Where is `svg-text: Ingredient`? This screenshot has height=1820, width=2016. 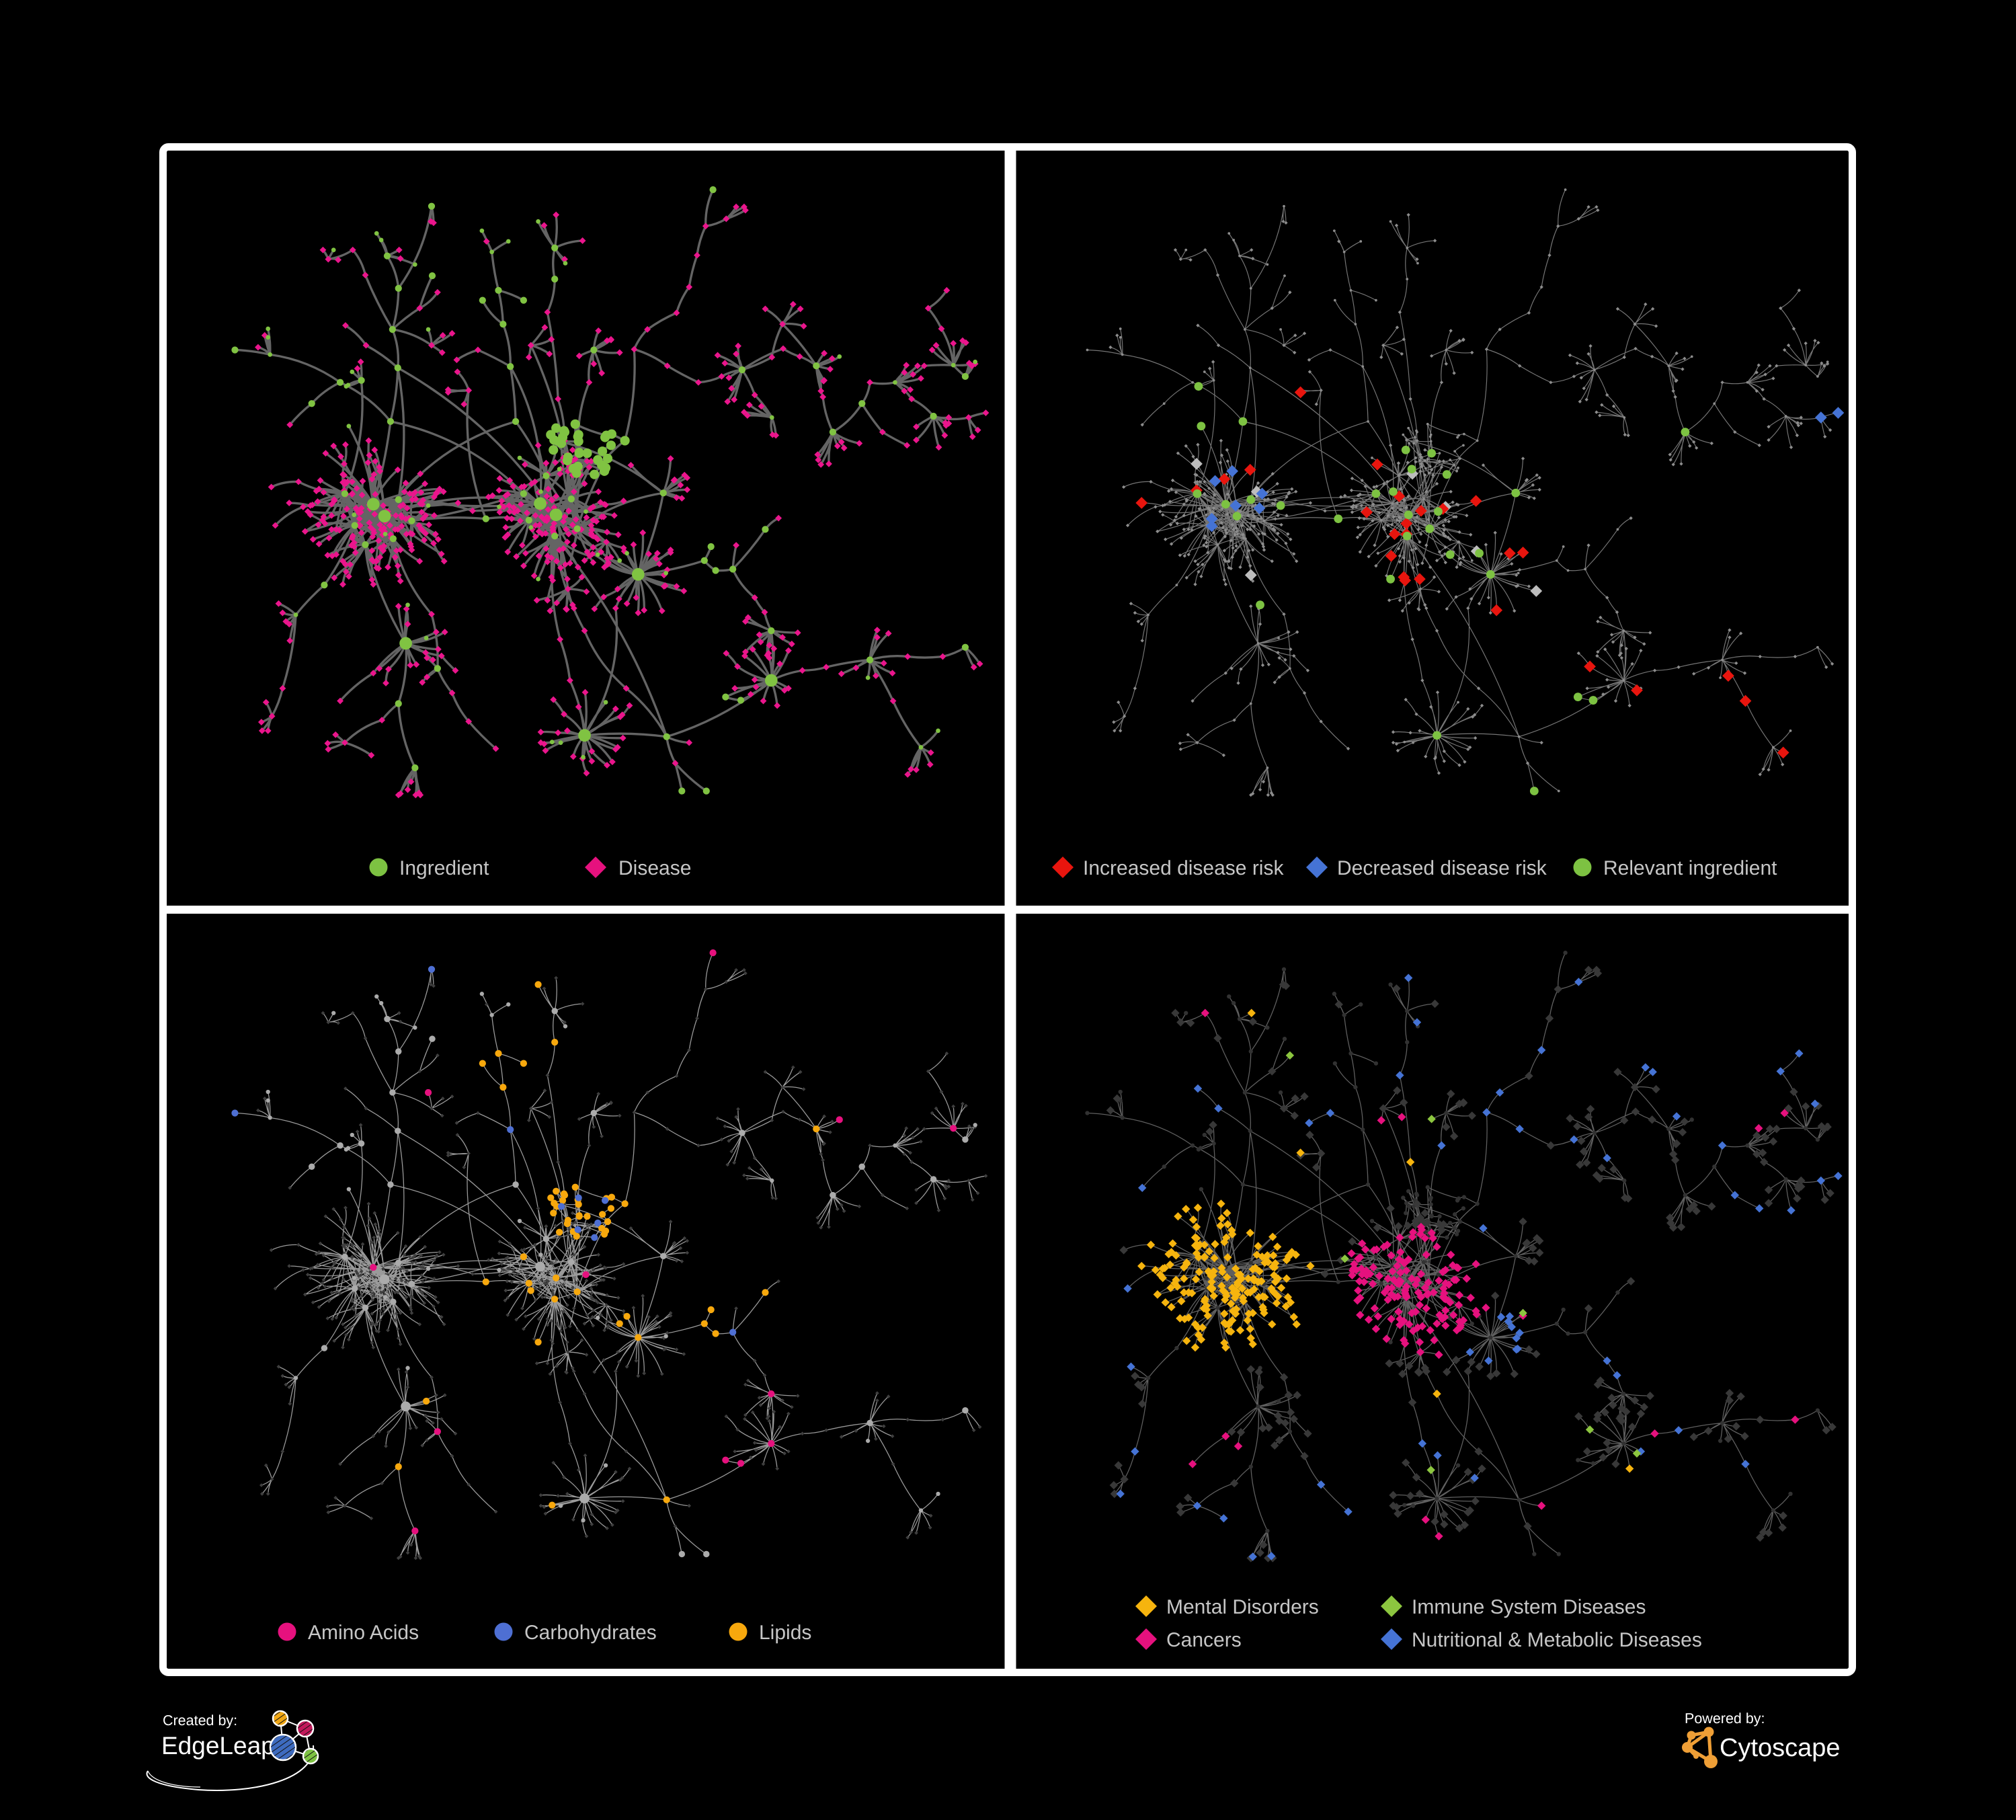
svg-text: Ingredient is located at coordinates (444, 868).